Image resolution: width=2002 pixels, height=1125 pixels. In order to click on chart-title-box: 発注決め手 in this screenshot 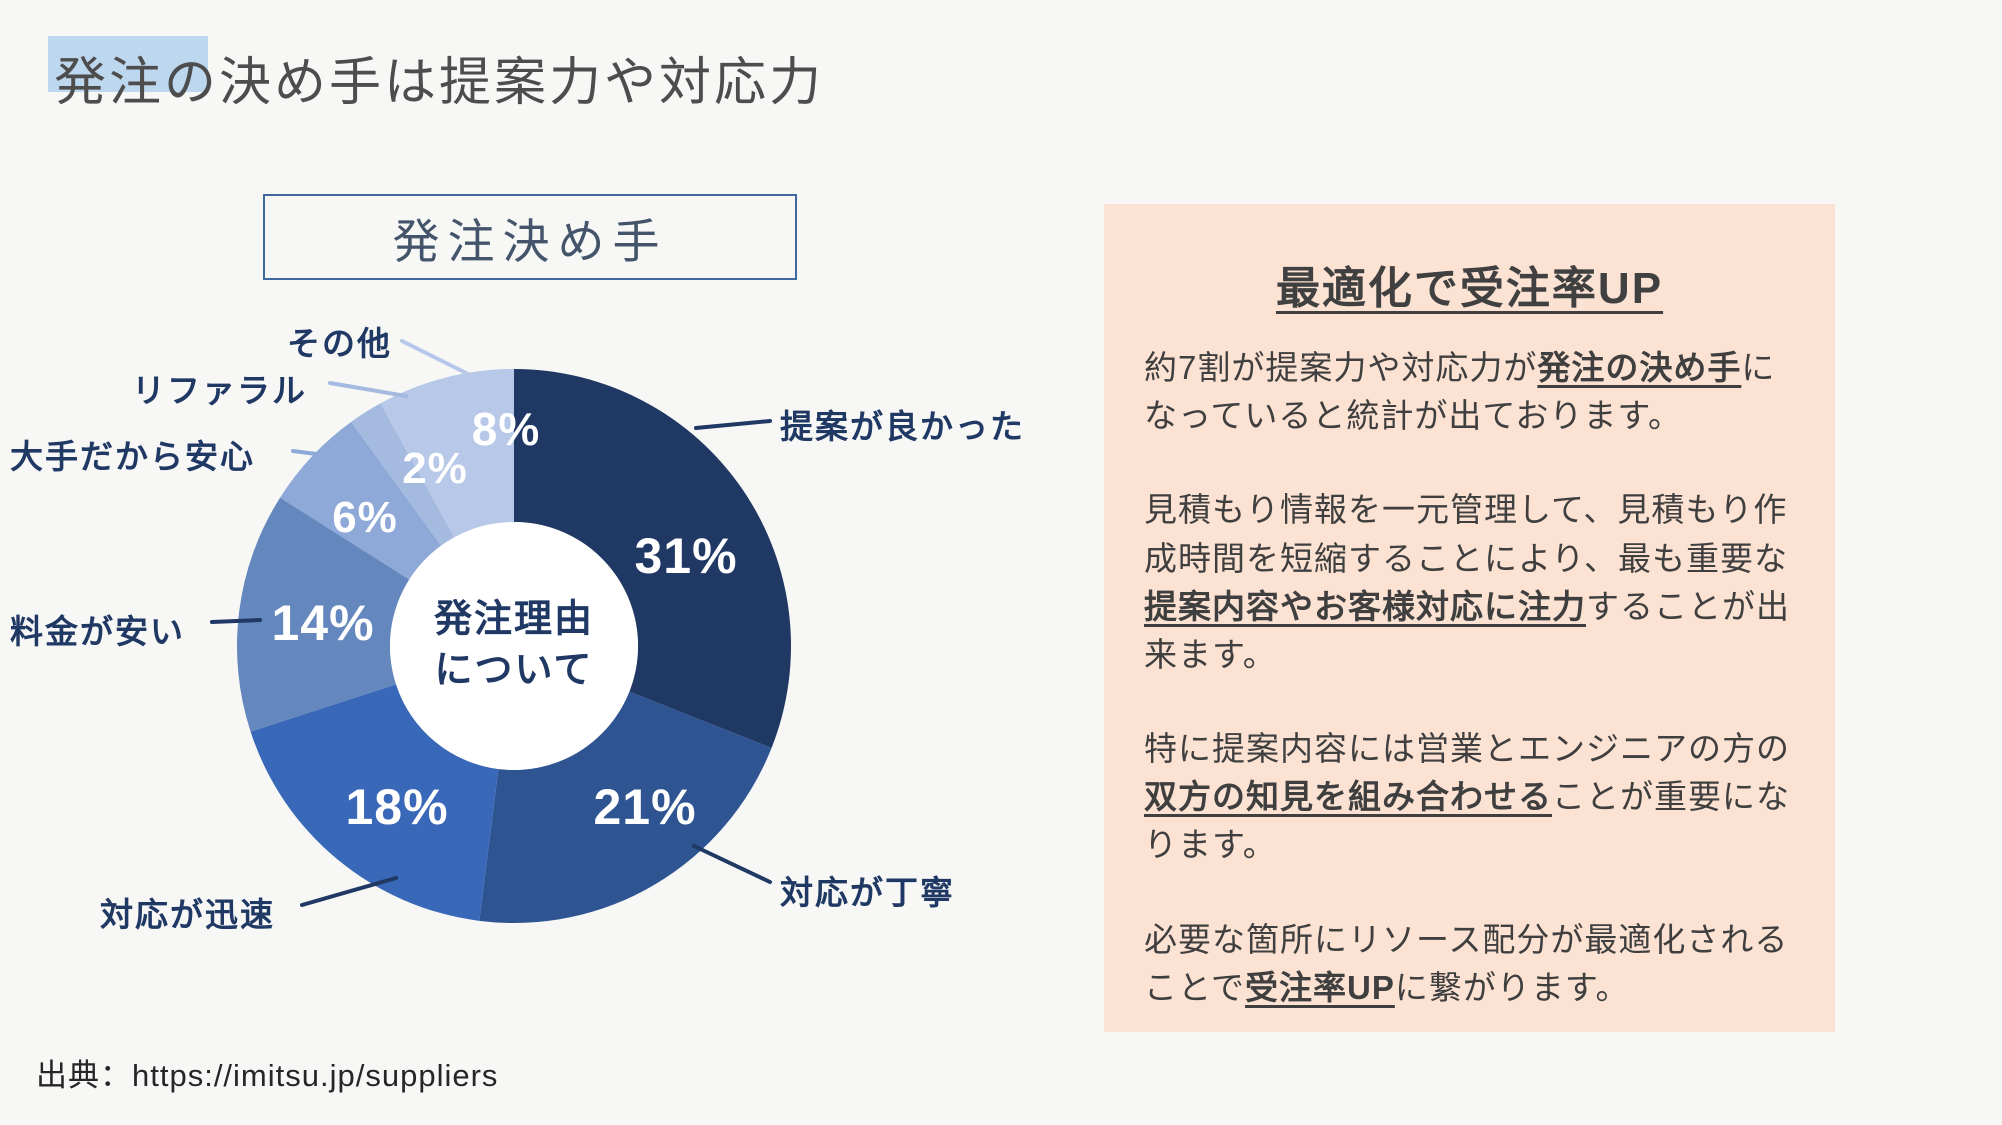, I will do `click(530, 237)`.